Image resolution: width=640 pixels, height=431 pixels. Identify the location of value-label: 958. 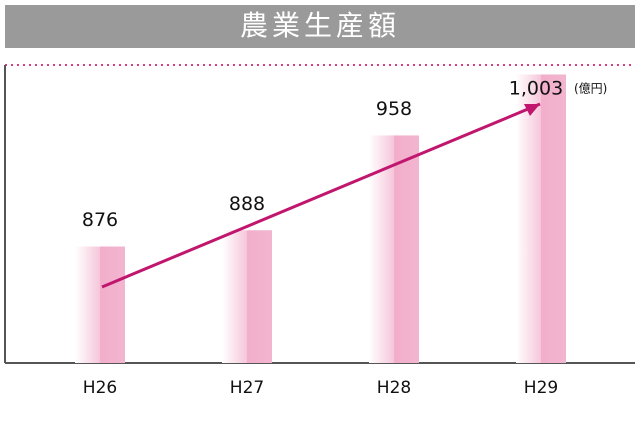
(394, 109).